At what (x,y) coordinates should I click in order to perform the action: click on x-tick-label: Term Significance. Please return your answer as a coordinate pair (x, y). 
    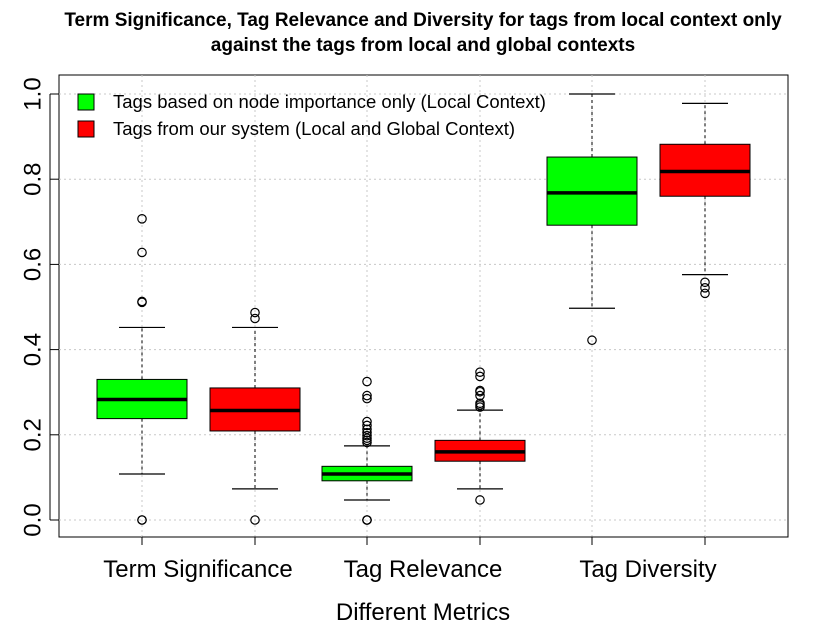
    Looking at the image, I should click on (197, 569).